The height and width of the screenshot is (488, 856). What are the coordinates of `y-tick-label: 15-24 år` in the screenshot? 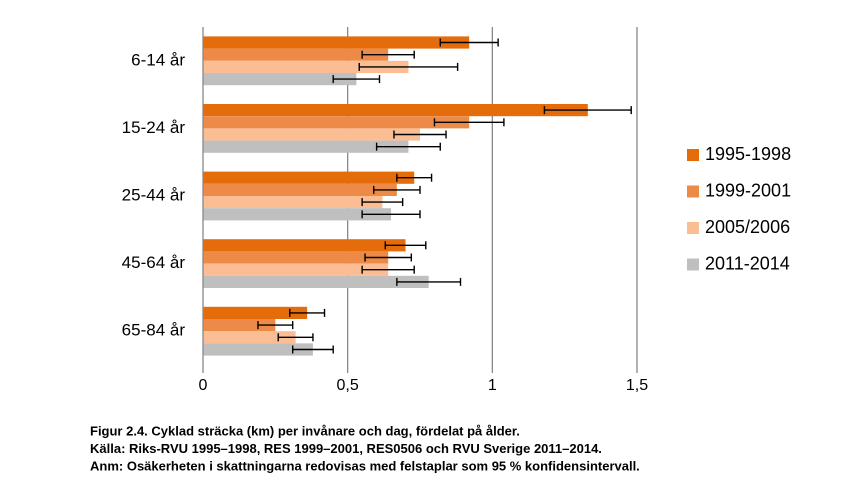 It's located at (154, 127).